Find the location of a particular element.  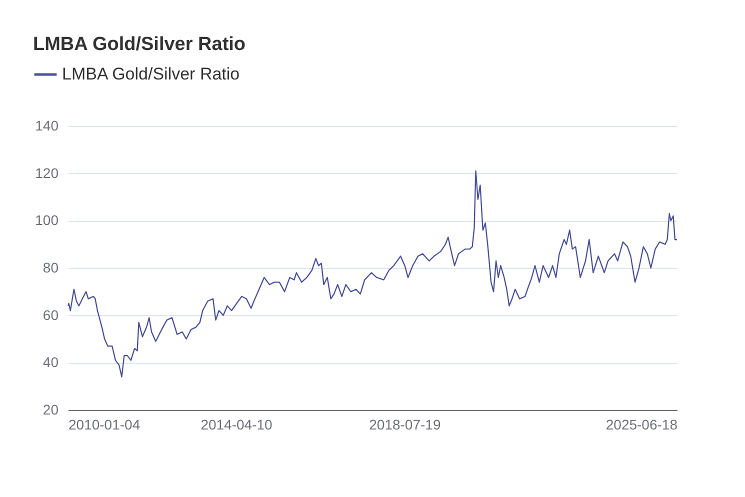

x-tick-label: 2014-04-10 is located at coordinates (236, 424).